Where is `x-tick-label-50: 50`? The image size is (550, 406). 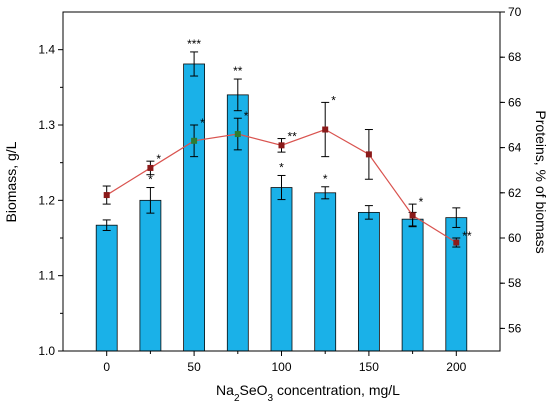
x-tick-label-50: 50 is located at coordinates (194, 367).